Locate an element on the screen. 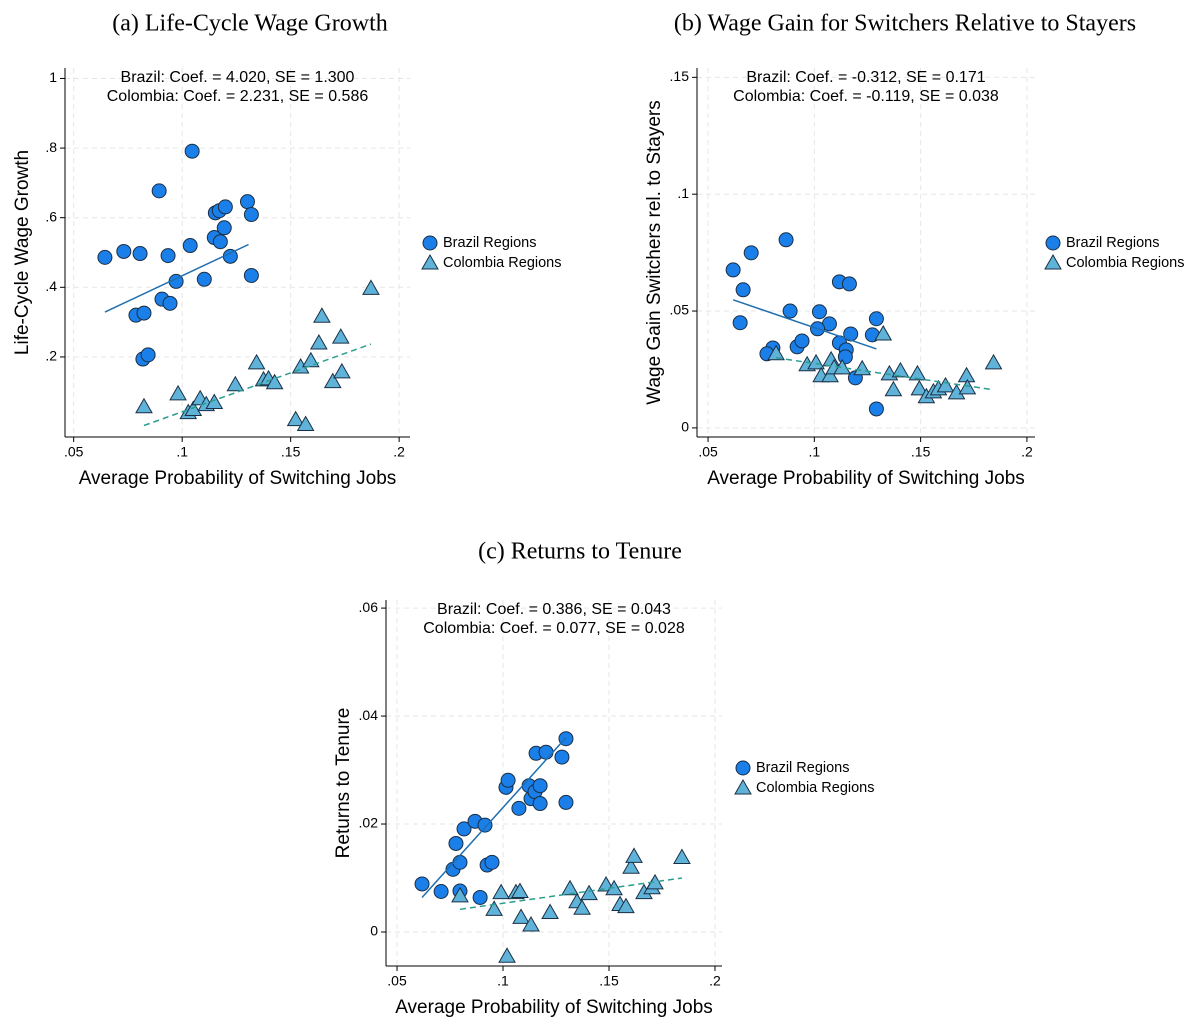 The image size is (1203, 1019). fit-line is located at coordinates (884, 374).